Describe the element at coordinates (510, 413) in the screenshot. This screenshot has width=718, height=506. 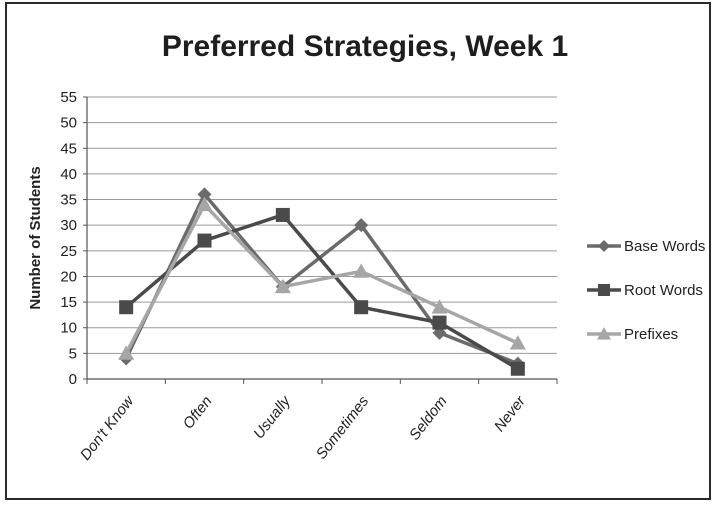
I see `x-tick-label: Never` at that location.